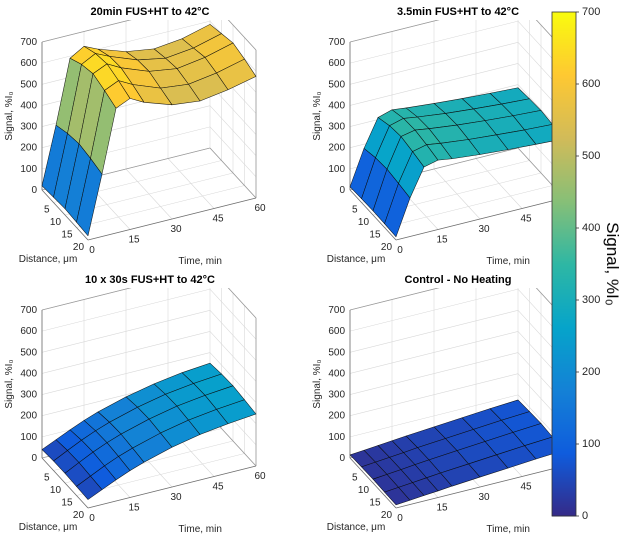  What do you see at coordinates (458, 280) in the screenshot?
I see `subplot-title-control: Control - No Heating` at bounding box center [458, 280].